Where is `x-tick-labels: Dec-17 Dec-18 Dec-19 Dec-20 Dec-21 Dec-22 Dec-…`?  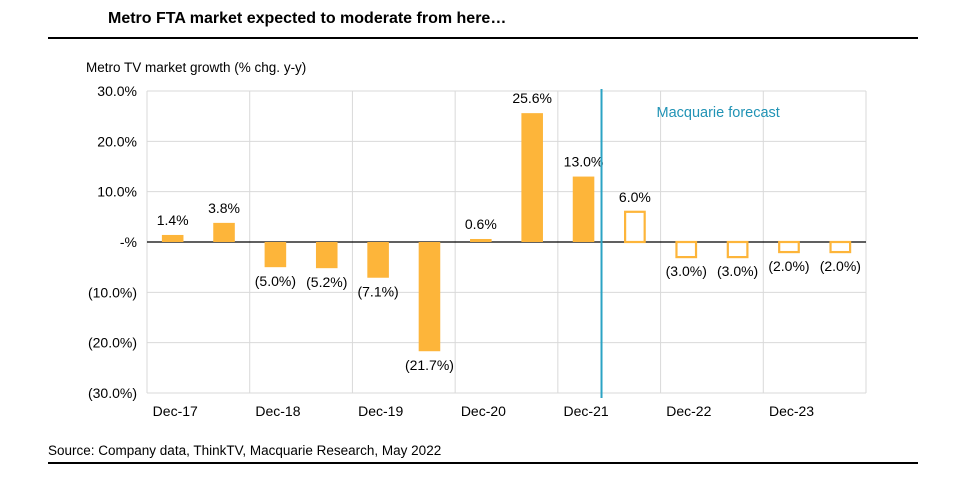
x-tick-labels: Dec-17 Dec-18 Dec-19 Dec-20 Dec-21 Dec-22 Dec-… is located at coordinates (484, 411).